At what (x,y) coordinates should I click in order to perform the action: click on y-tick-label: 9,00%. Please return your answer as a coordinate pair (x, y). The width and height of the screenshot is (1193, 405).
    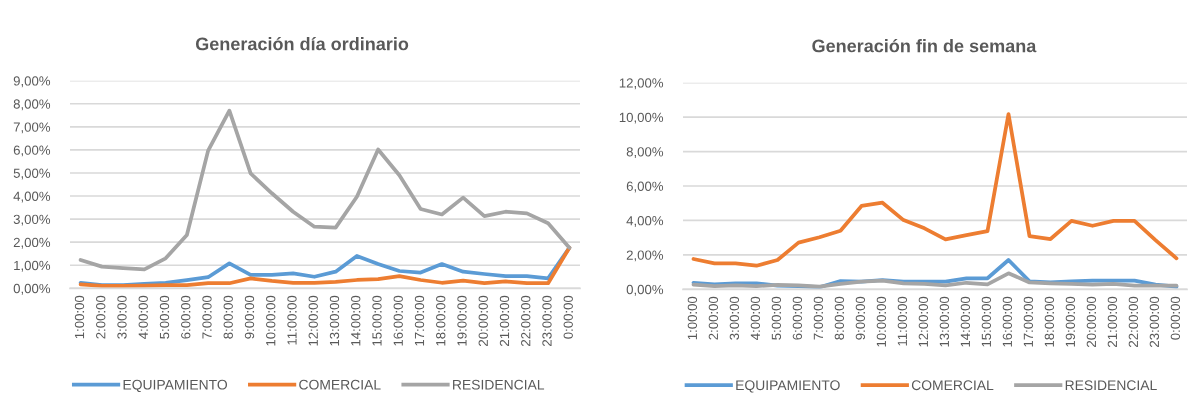
    Looking at the image, I should click on (32, 82).